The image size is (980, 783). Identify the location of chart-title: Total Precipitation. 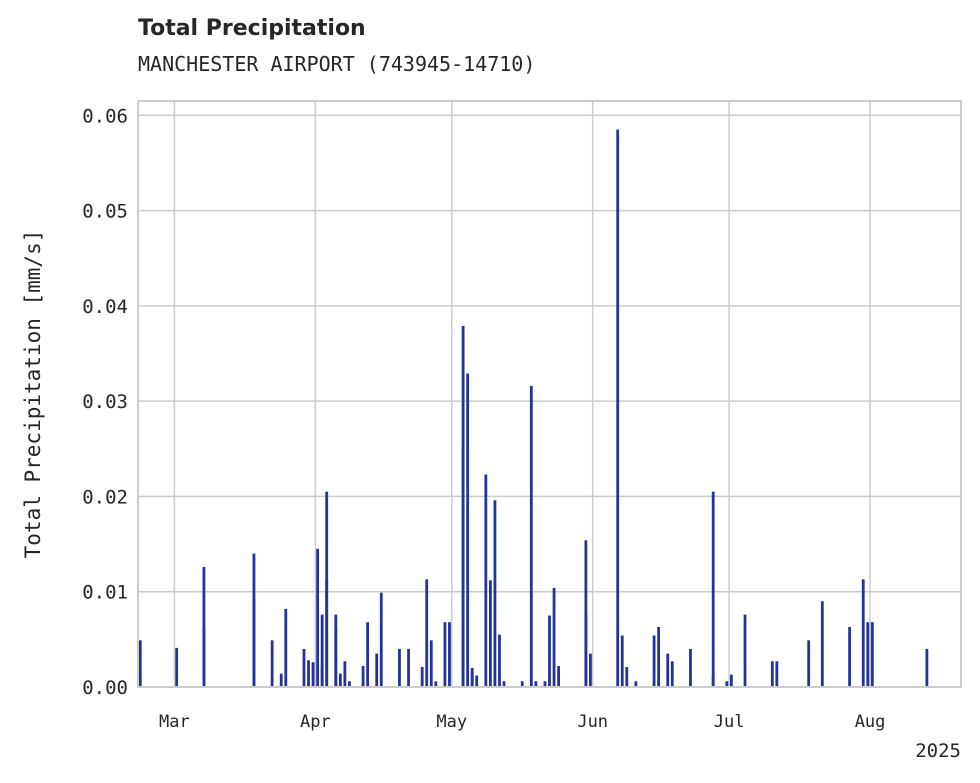
(252, 28).